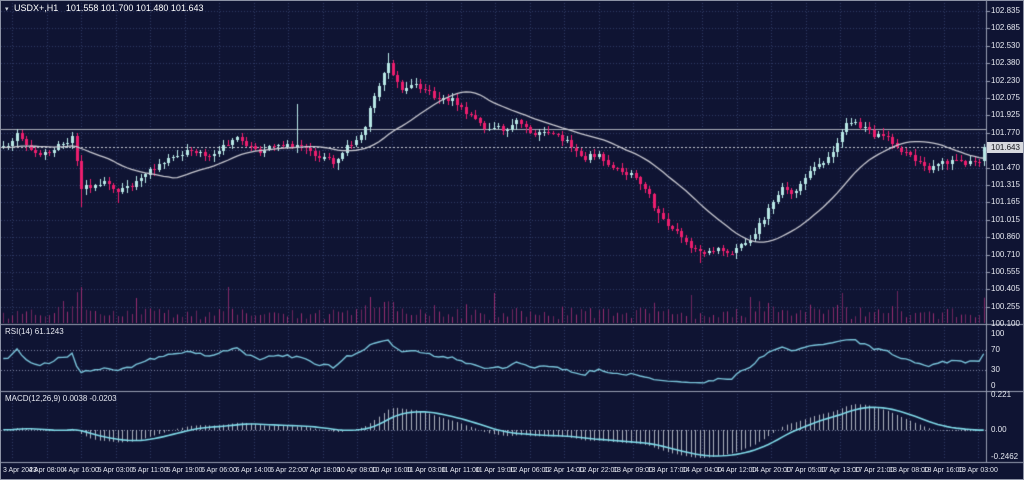  I want to click on time-axis-label: 14 Apr 04:00, so click(702, 470).